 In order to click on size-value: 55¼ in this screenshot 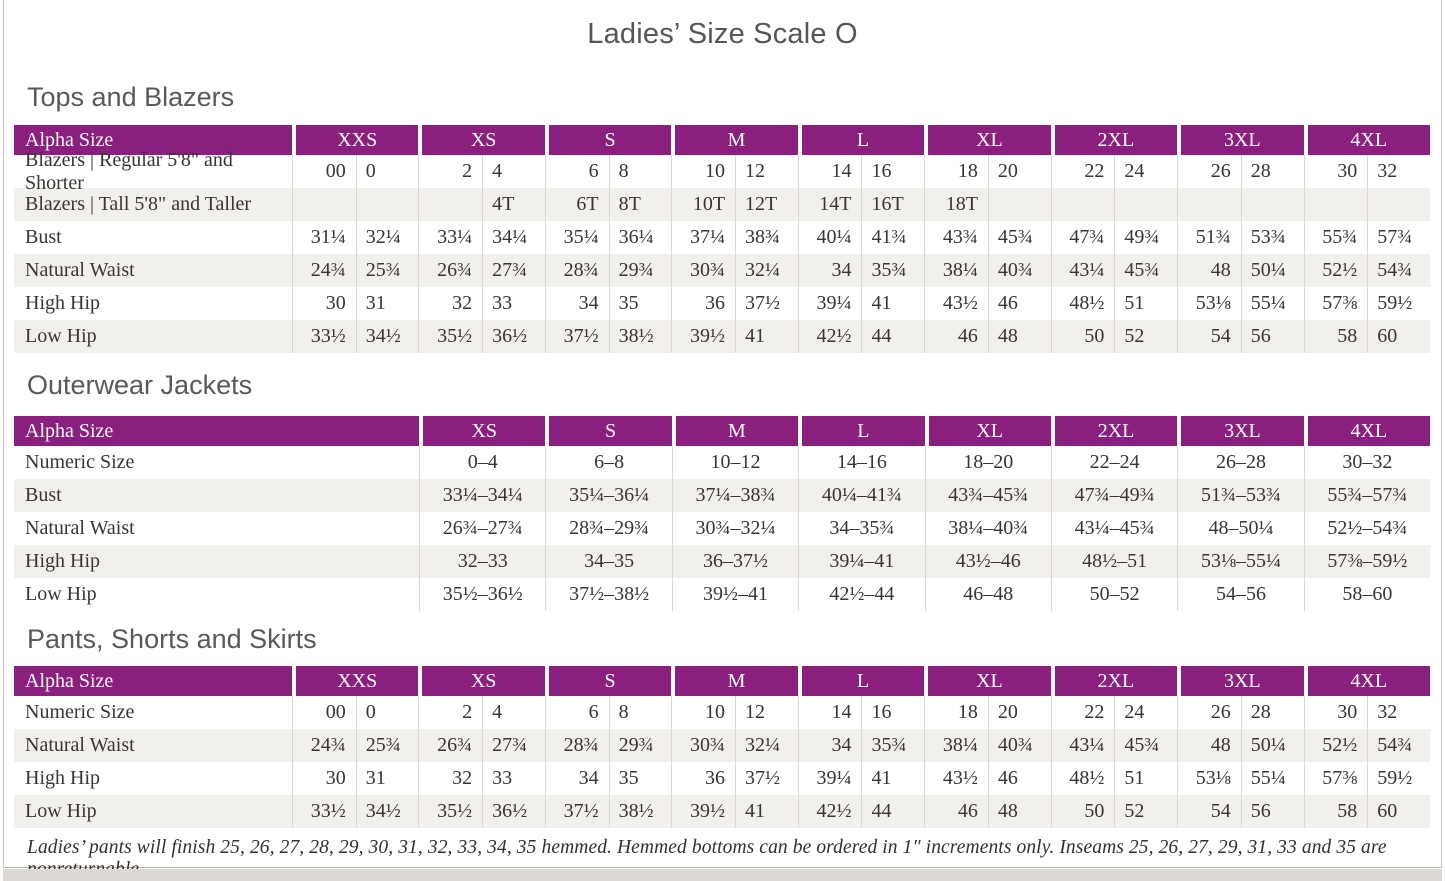, I will do `click(1272, 778)`.